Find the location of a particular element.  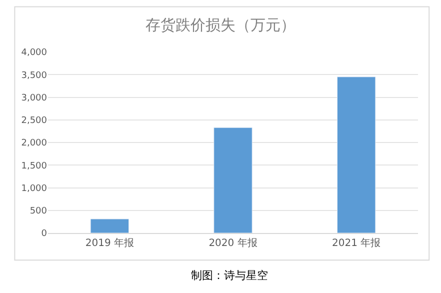

chart-title: 存货跌价损失（万元） is located at coordinates (221, 25).